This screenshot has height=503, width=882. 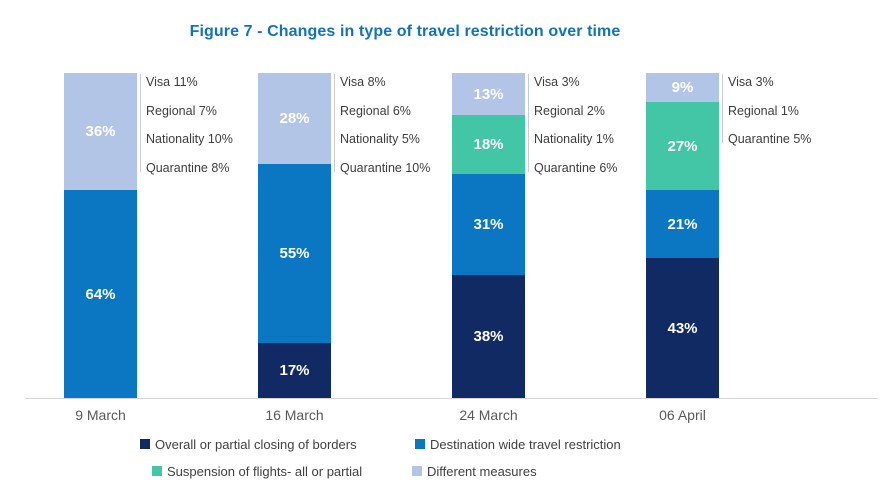 I want to click on segment-value-label: 17%, so click(x=294, y=370).